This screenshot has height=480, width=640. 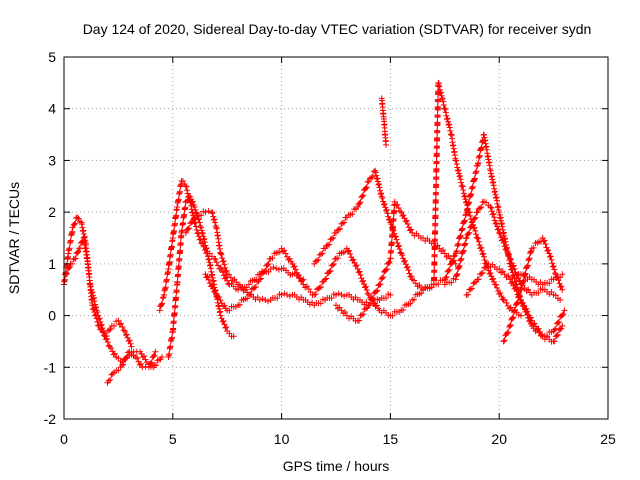 I want to click on y-tick-label: -1, so click(x=50, y=367).